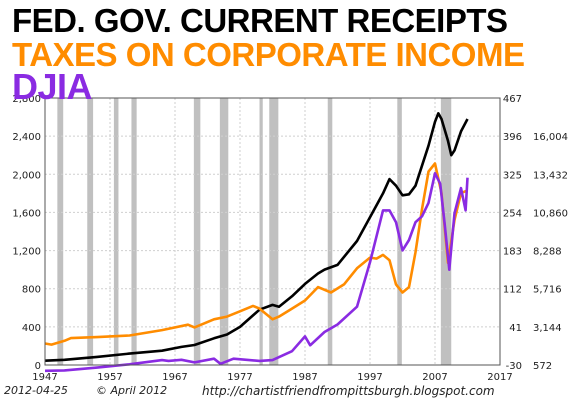  Describe the element at coordinates (512, 213) in the screenshot. I see `right-axis-inner-tick-label: 254` at that location.